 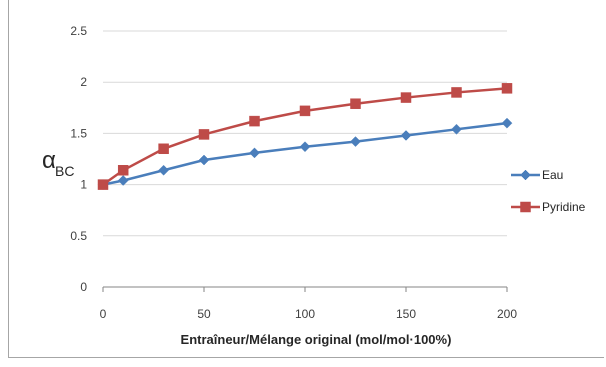 What do you see at coordinates (204, 314) in the screenshot?
I see `x-tick-label: 50` at bounding box center [204, 314].